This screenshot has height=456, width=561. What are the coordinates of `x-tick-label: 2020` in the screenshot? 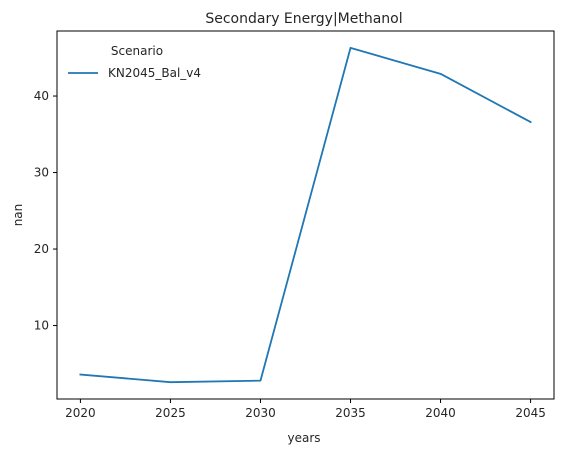 It's located at (80, 413).